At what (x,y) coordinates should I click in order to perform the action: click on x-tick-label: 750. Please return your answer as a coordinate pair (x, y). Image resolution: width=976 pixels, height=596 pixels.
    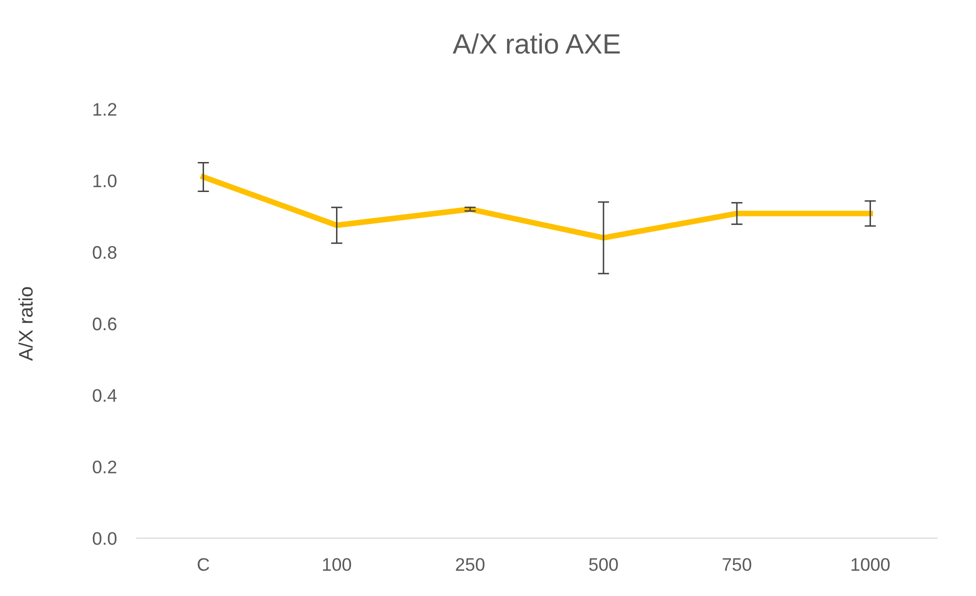
    Looking at the image, I should click on (737, 564).